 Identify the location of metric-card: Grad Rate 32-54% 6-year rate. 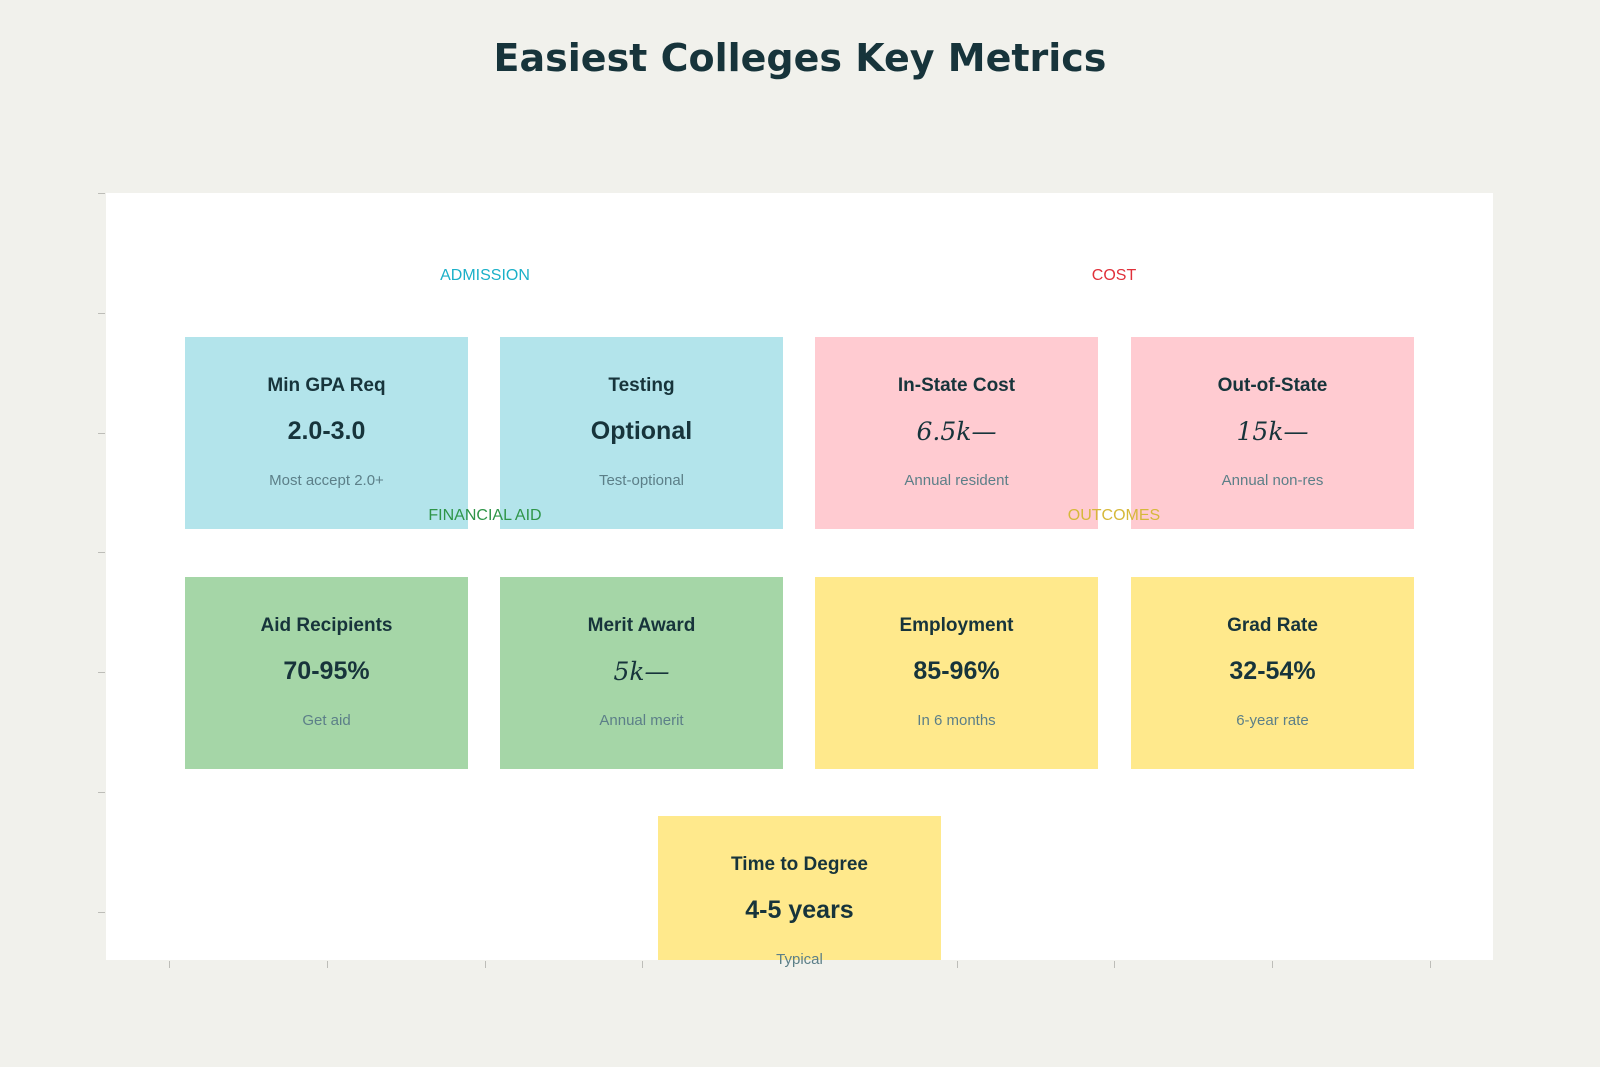
(1272, 673).